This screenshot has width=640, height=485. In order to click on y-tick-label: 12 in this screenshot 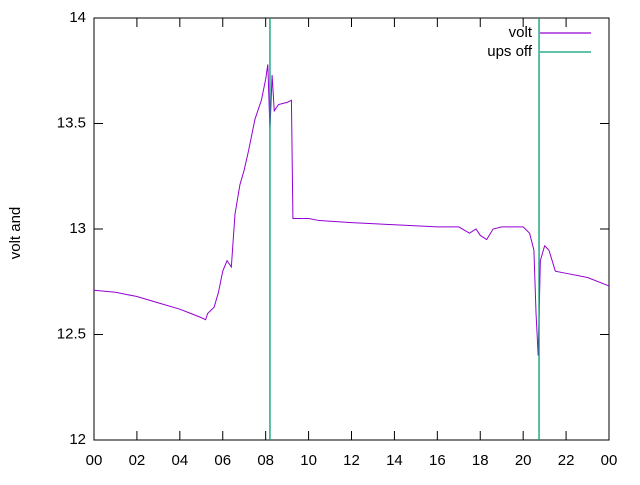, I will do `click(77, 439)`.